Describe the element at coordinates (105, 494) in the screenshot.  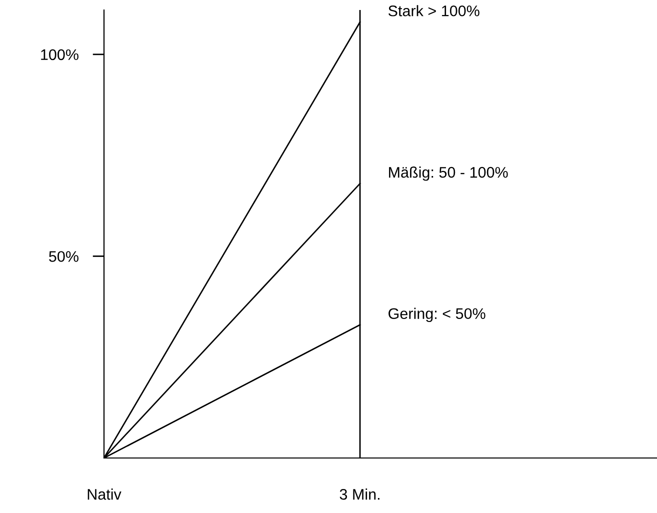
I see `x-tick-label: Nativ` at that location.